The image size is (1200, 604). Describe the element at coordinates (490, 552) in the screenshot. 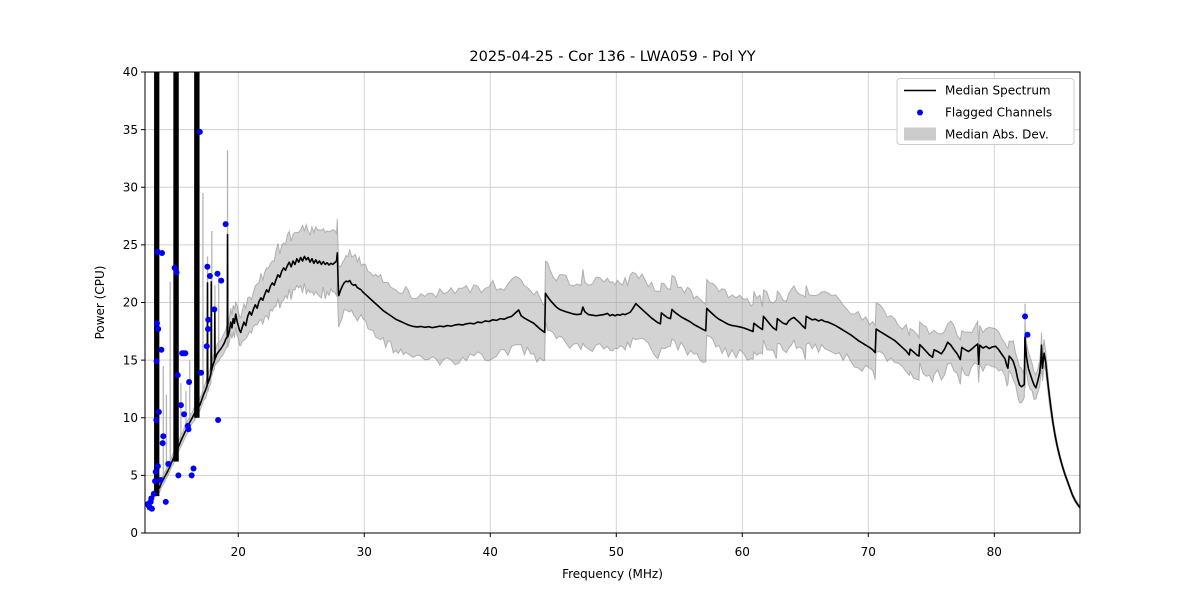

I see `x-tick-label: 40` at that location.